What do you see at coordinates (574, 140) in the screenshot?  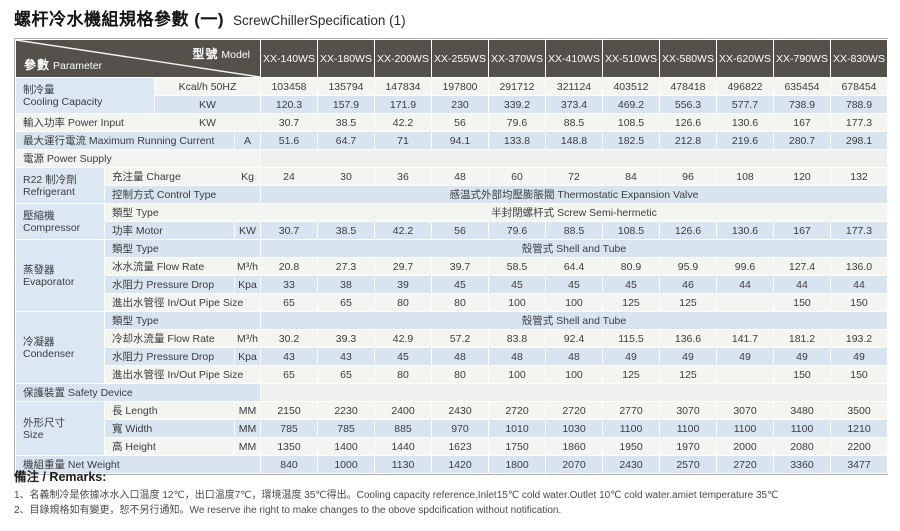 I see `value-cell: 148.8` at bounding box center [574, 140].